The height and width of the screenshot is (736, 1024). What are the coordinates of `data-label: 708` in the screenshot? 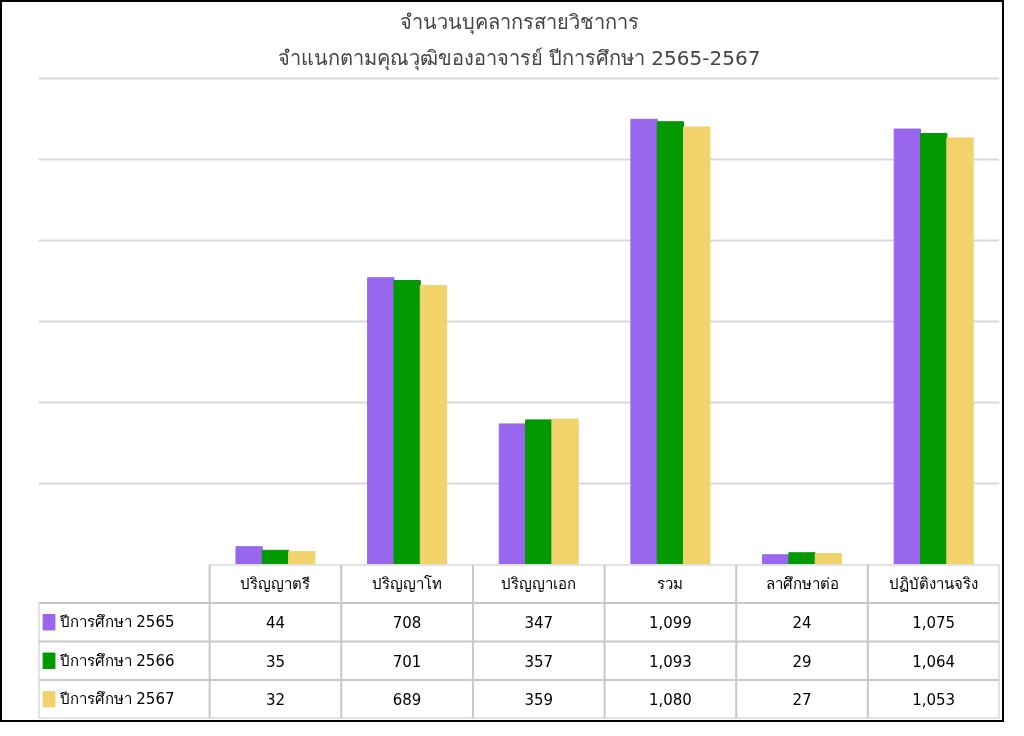 It's located at (407, 623).